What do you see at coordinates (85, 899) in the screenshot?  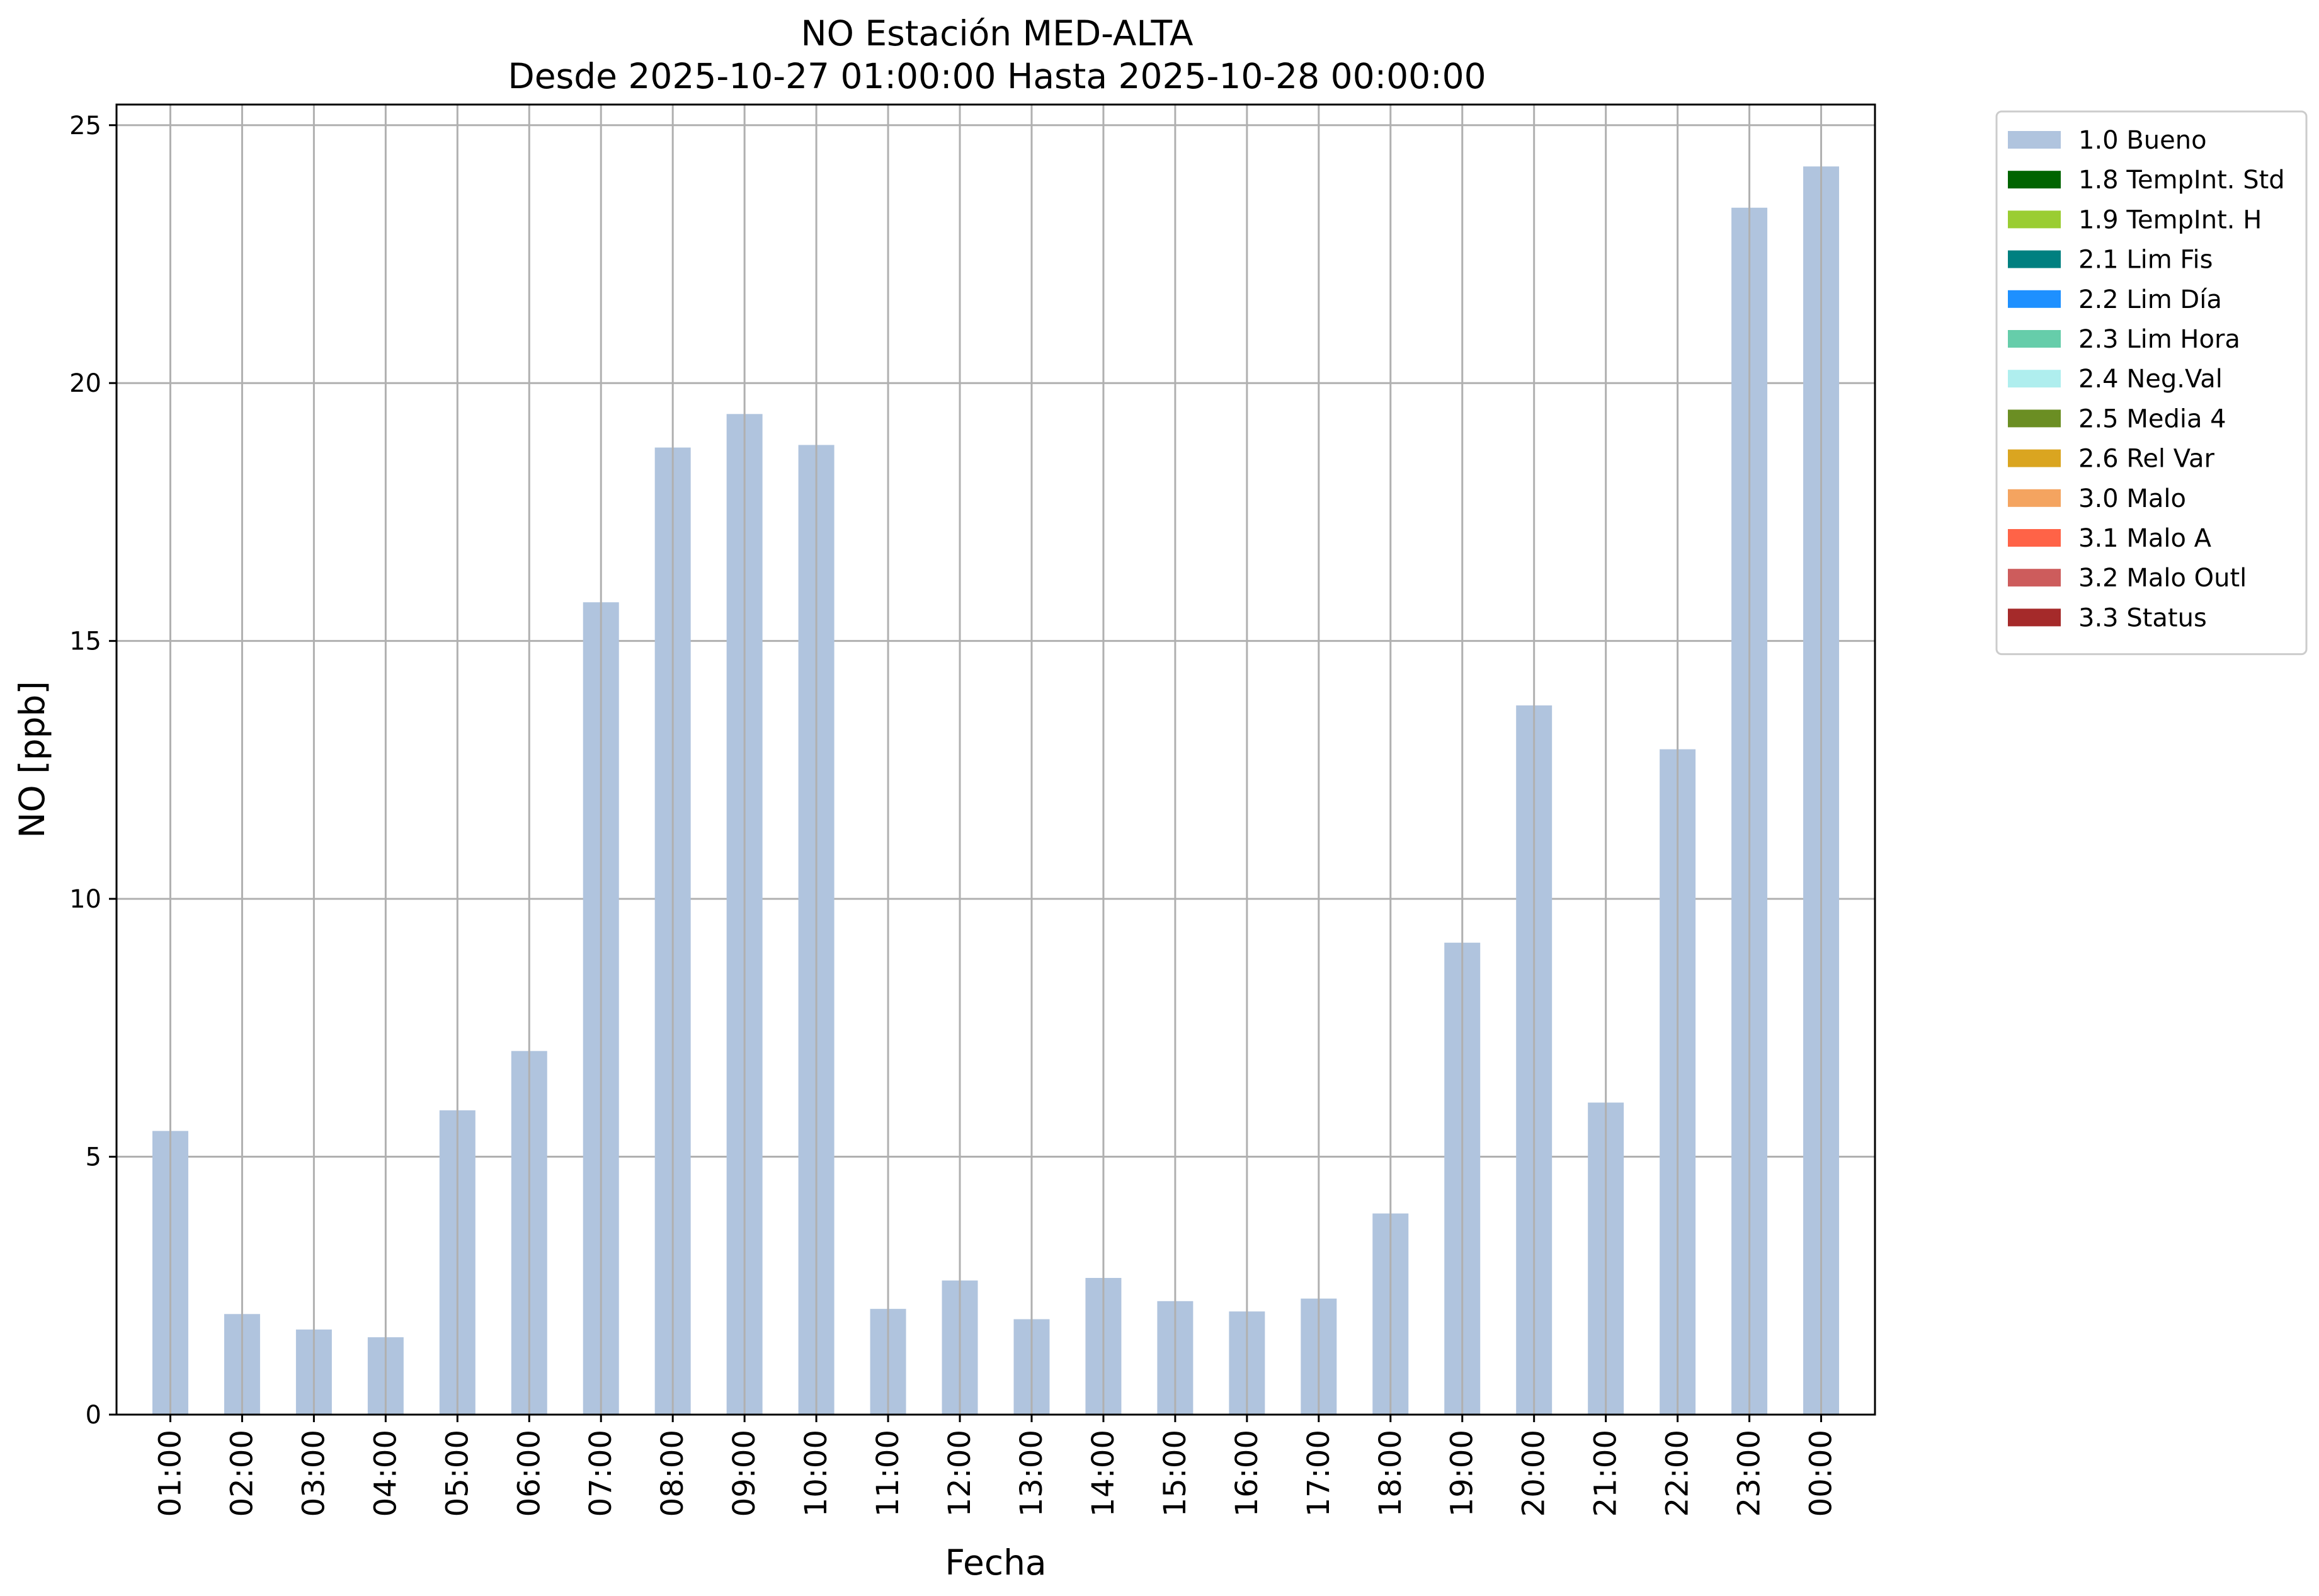 I see `y-tick-label: 10` at bounding box center [85, 899].